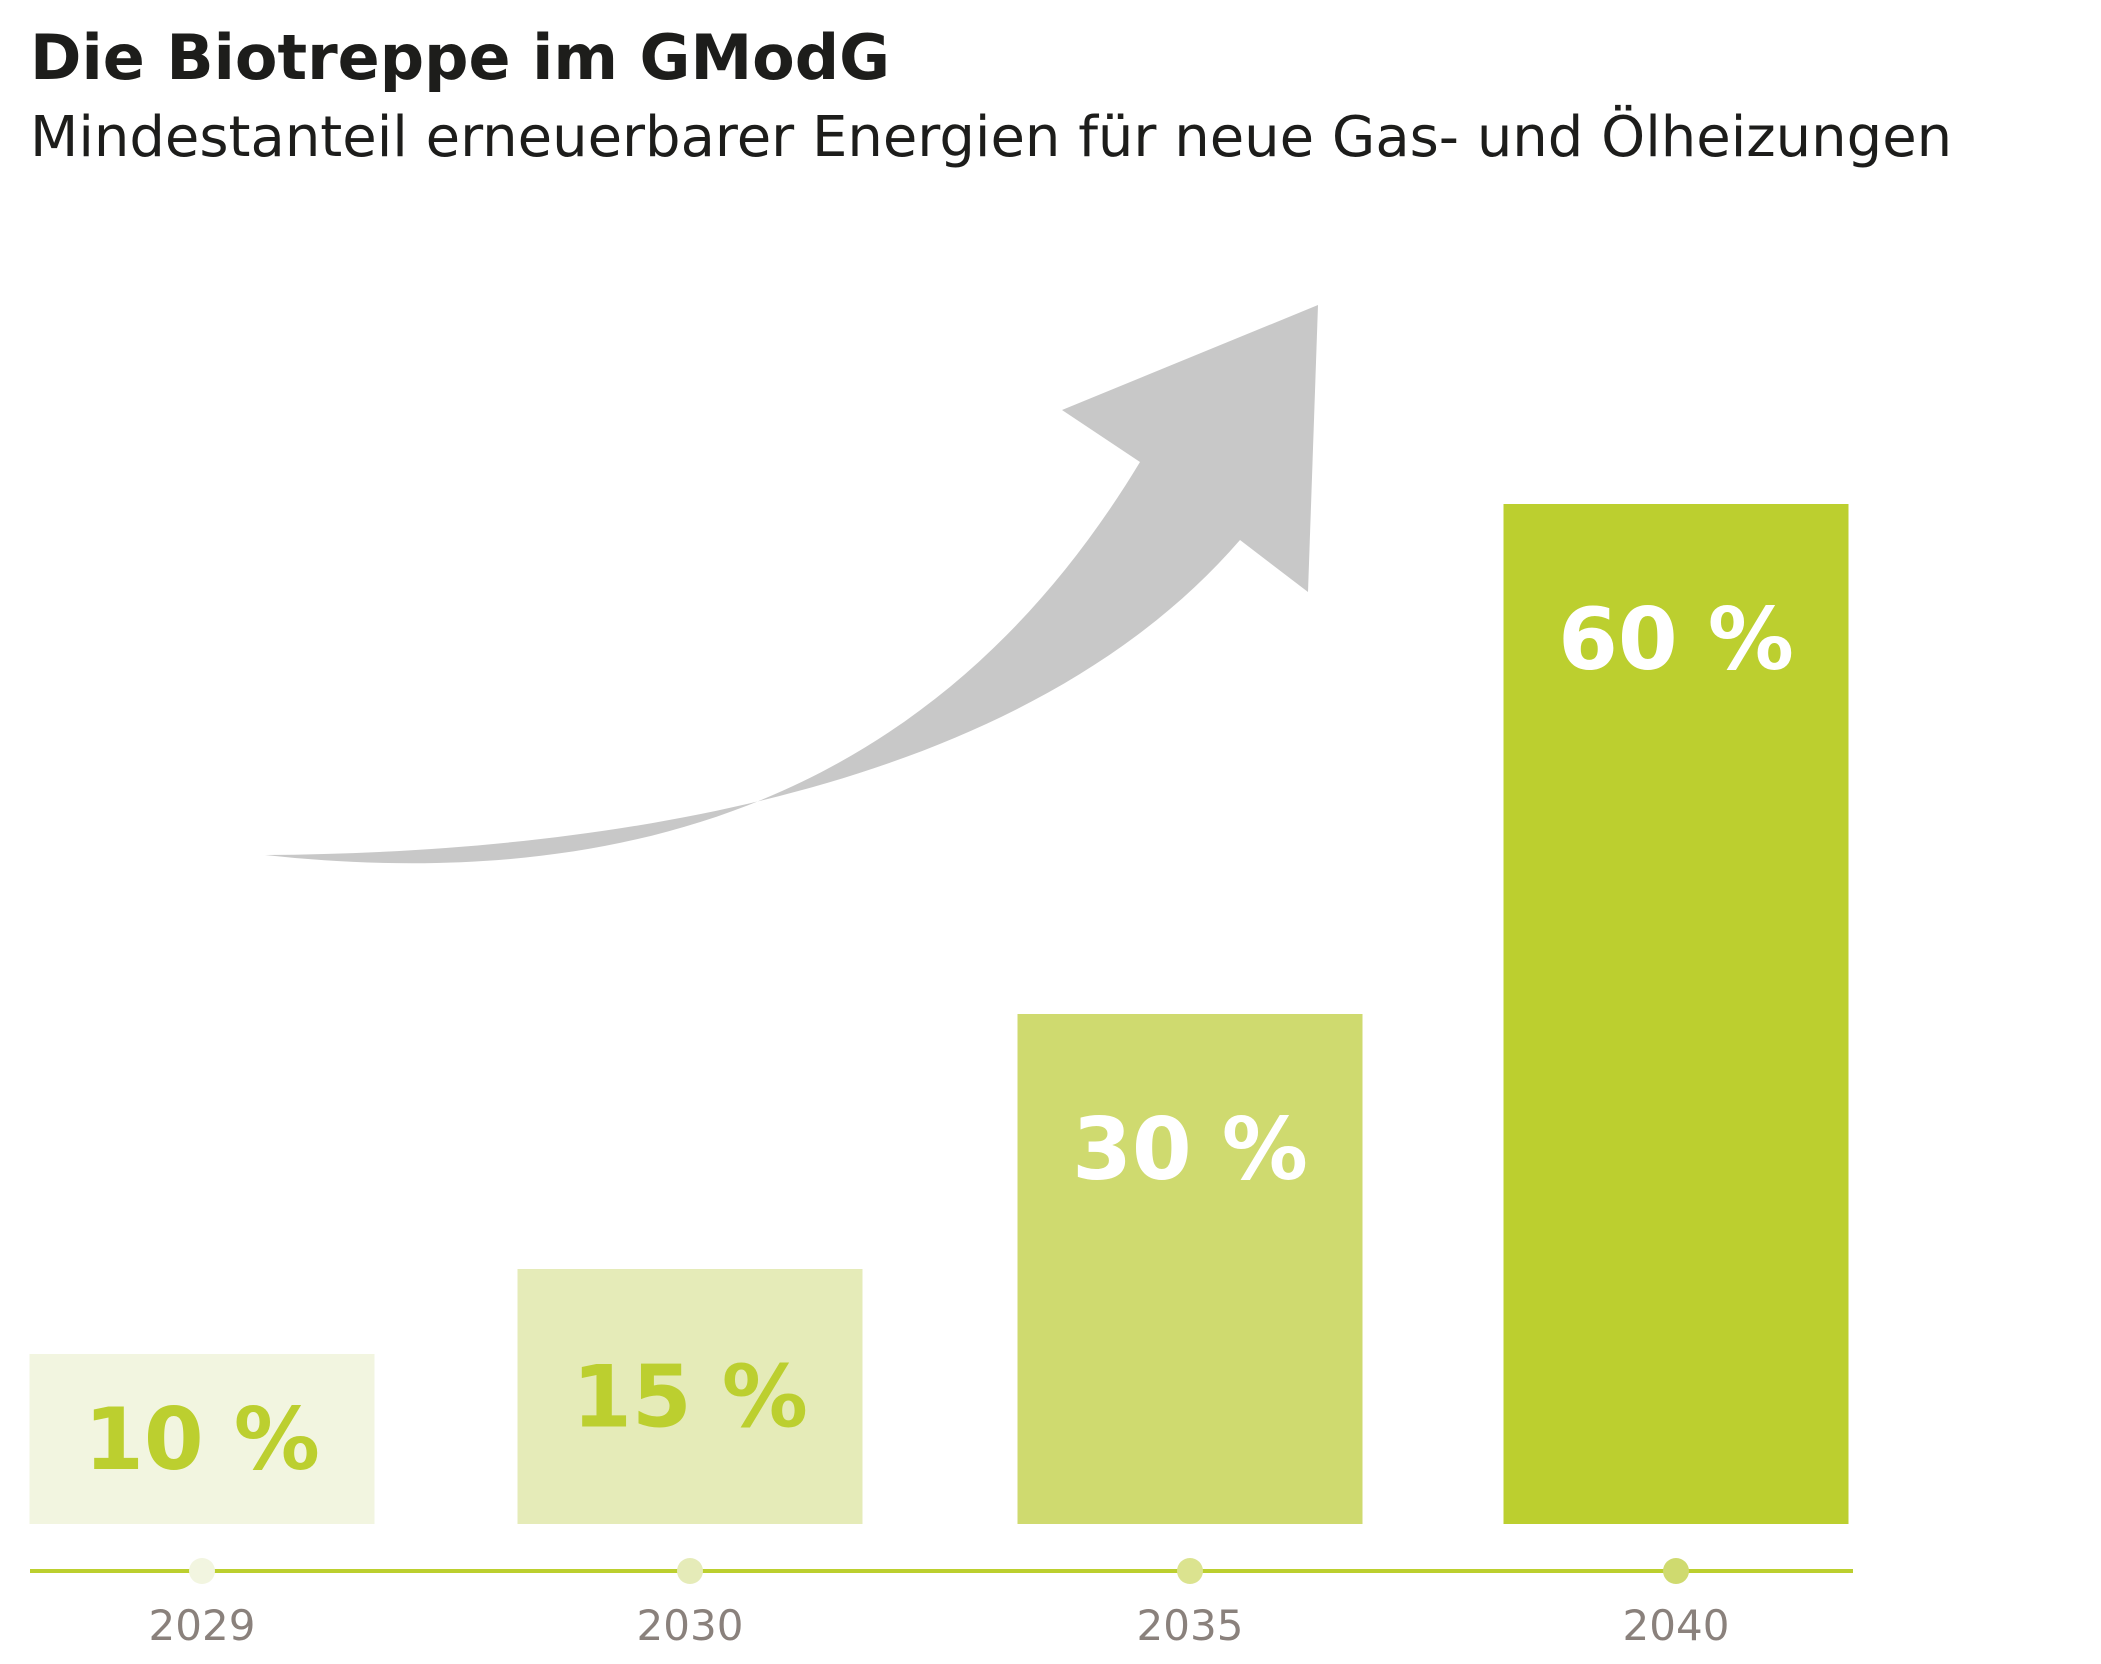 The width and height of the screenshot is (2101, 1664). I want to click on bar-2029, so click(202, 1439).